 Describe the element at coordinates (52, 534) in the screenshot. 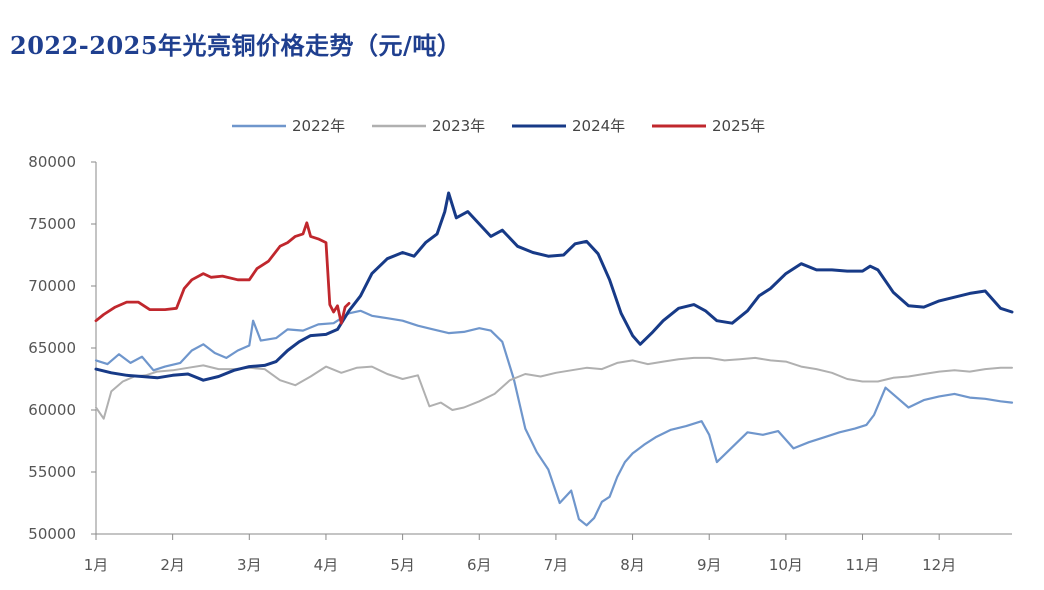

I see `y-tick-label: 50000` at that location.